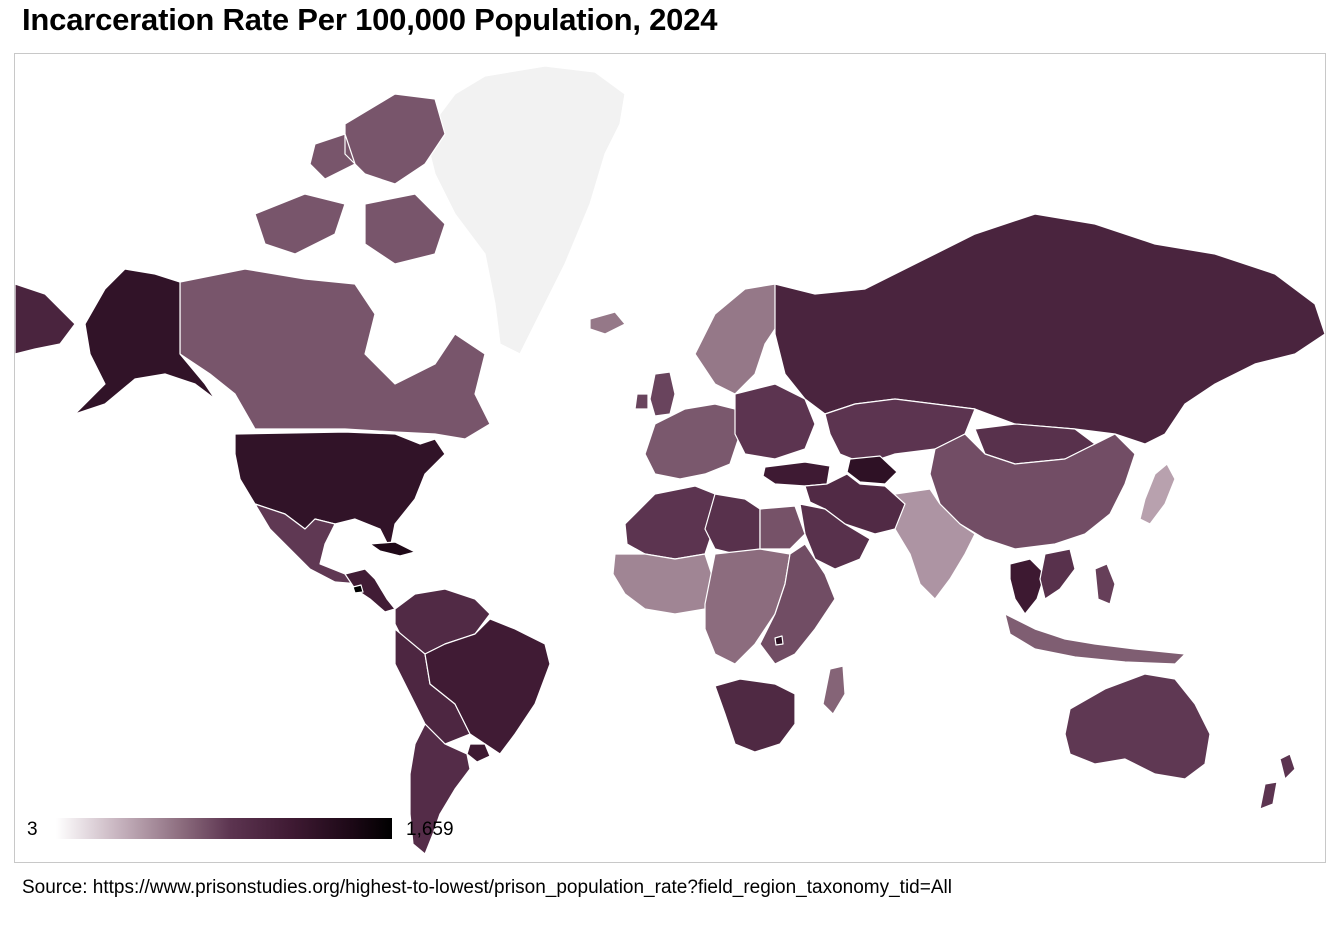  What do you see at coordinates (440, 789) in the screenshot?
I see `region-argentina-chile` at bounding box center [440, 789].